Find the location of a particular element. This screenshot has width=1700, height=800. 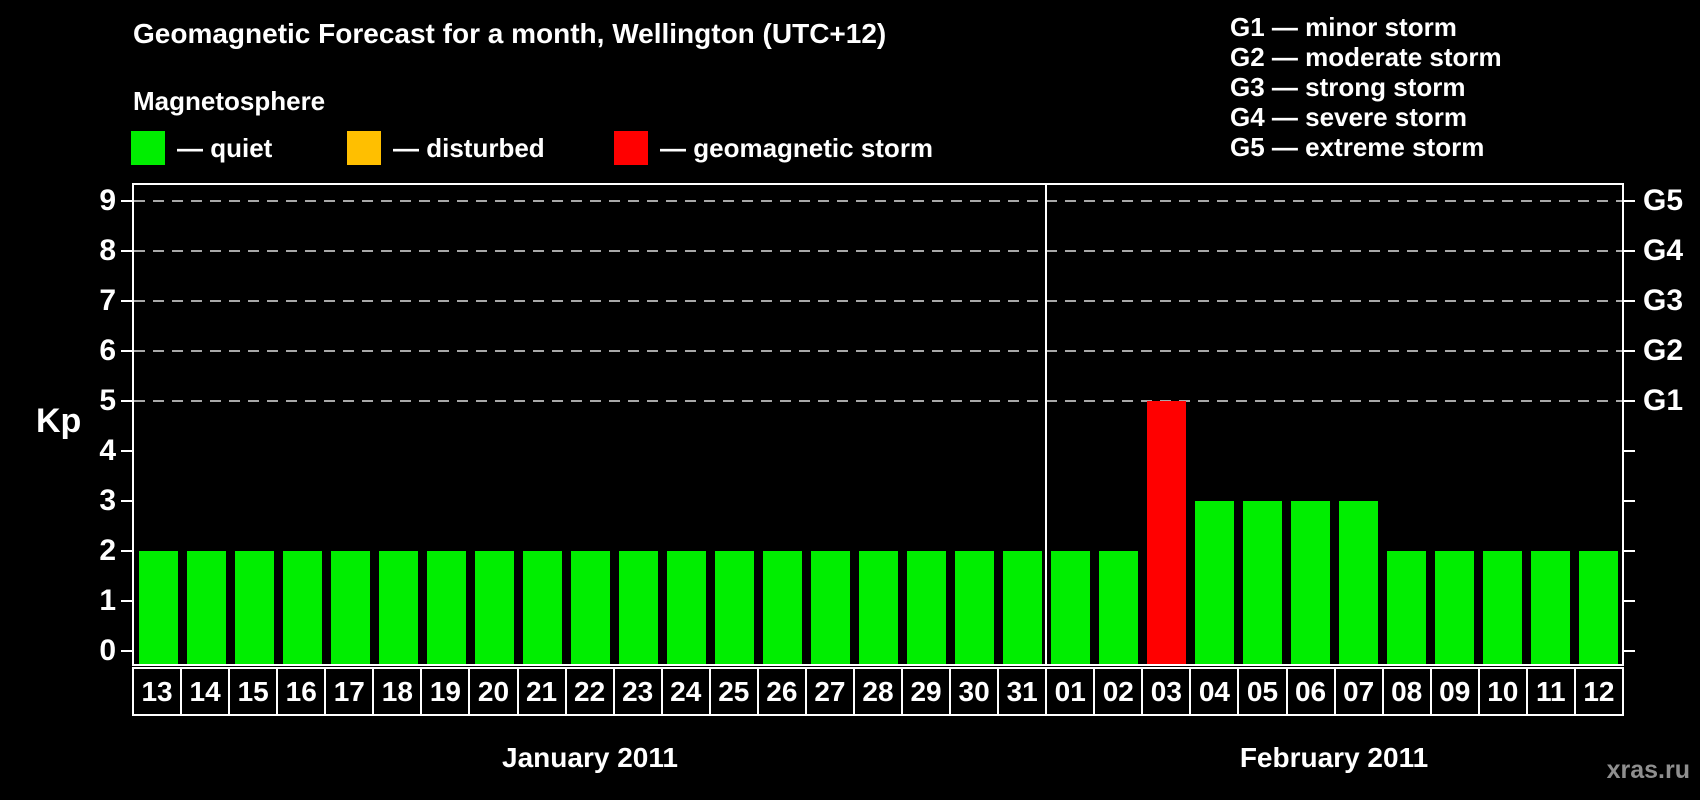

month-label-0: January 2011 is located at coordinates (590, 757).